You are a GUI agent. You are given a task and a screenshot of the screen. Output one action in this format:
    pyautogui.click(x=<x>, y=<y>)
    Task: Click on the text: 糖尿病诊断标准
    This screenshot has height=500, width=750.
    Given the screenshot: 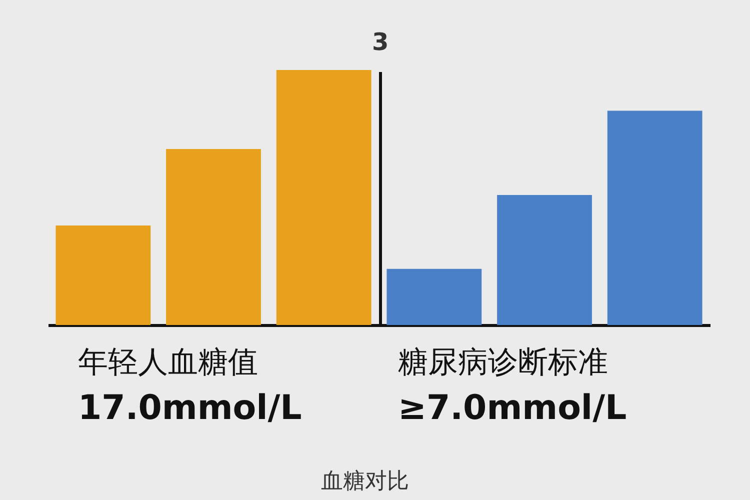 What is the action you would take?
    pyautogui.click(x=503, y=363)
    